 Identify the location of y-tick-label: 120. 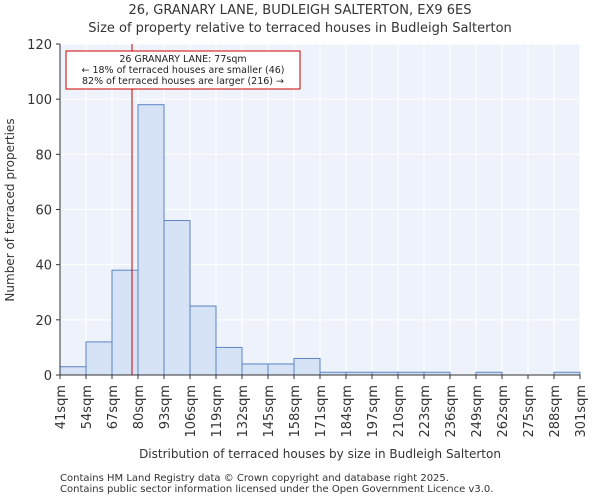
(39, 45).